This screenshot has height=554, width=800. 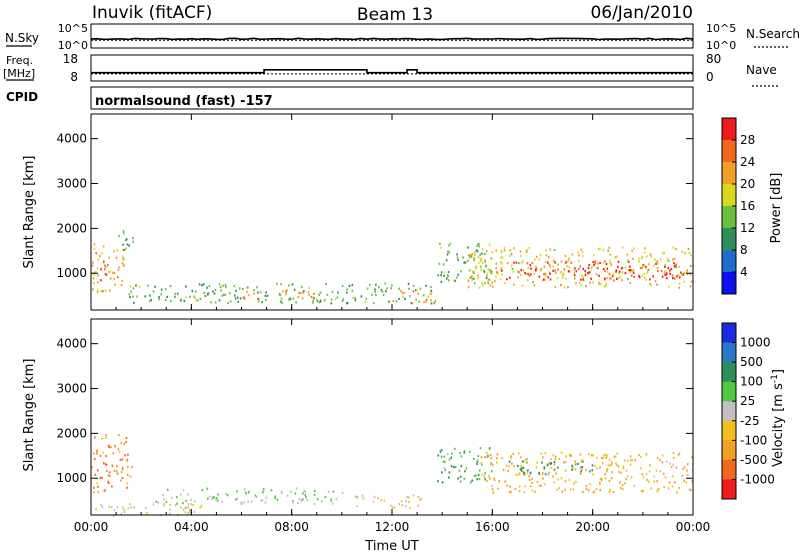 I want to click on power-ylabel: Slant Range [km], so click(x=29, y=212).